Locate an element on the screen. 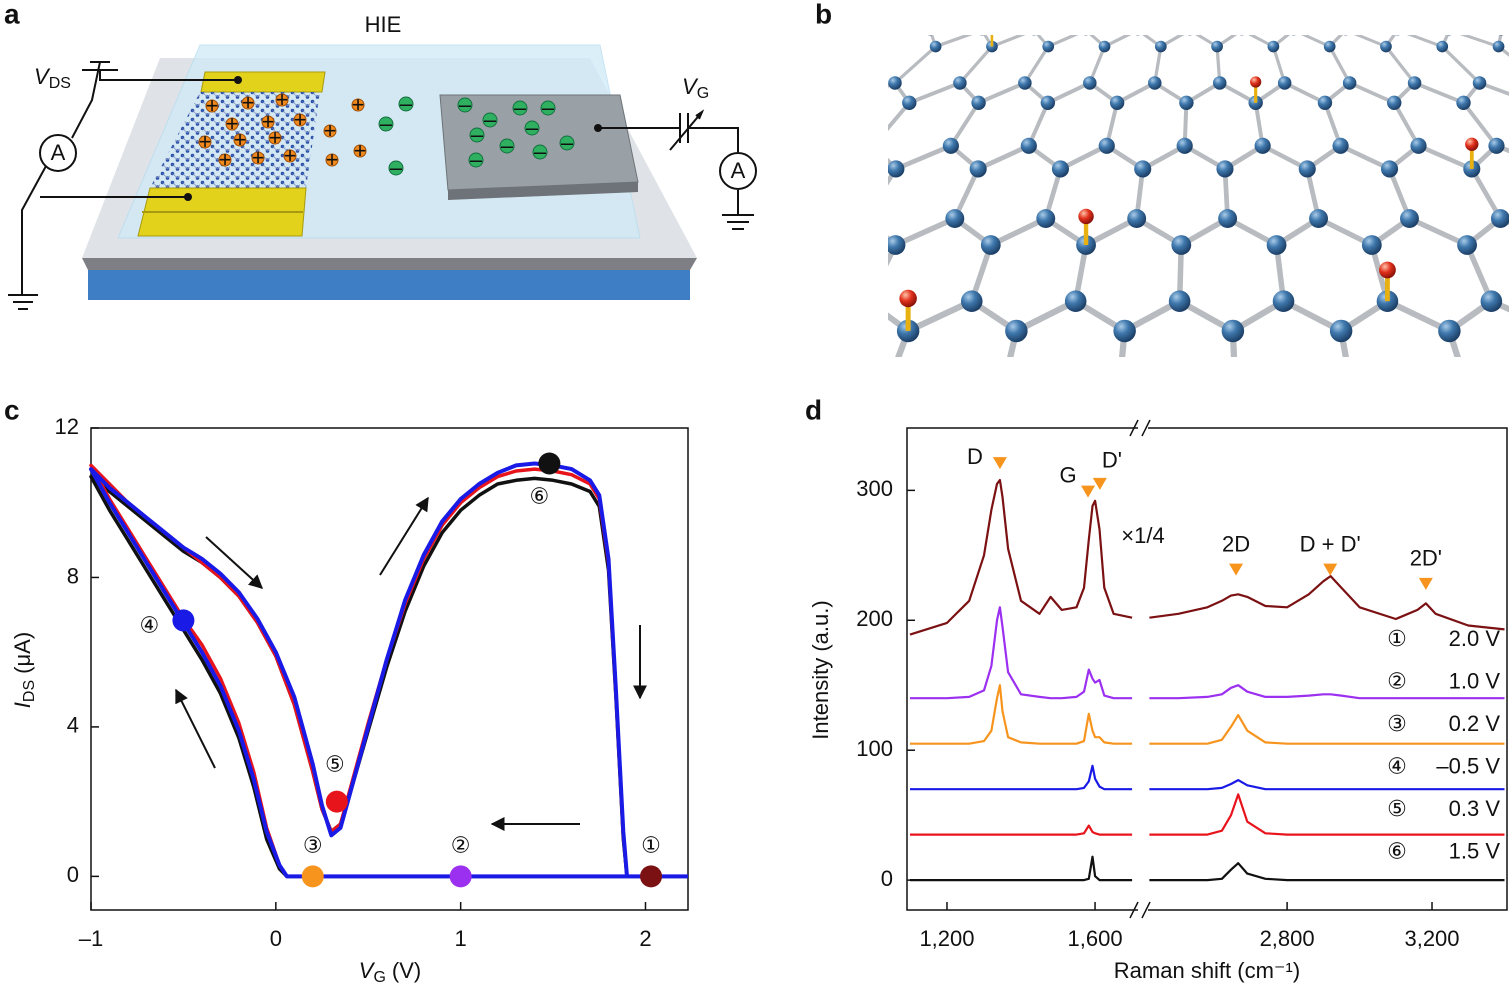  x-axis-label: Raman shift (cm⁻¹) is located at coordinates (1207, 970).